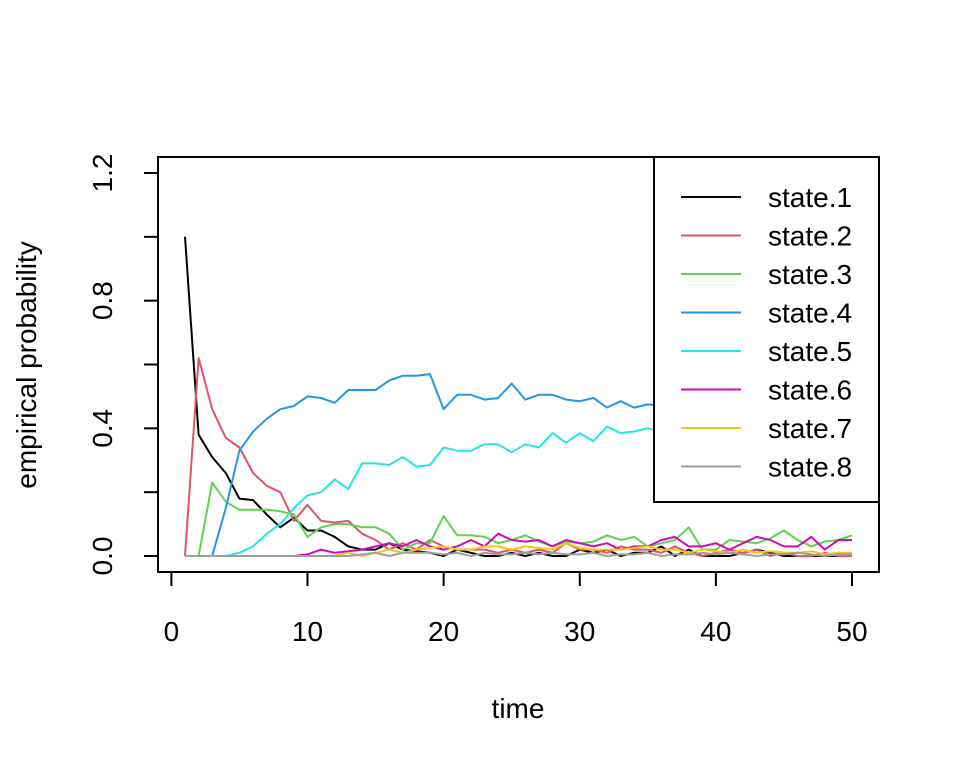 This screenshot has width=960, height=768. What do you see at coordinates (123, 365) in the screenshot?
I see `y-axis: 0.0 0.4 0.8 1.2` at bounding box center [123, 365].